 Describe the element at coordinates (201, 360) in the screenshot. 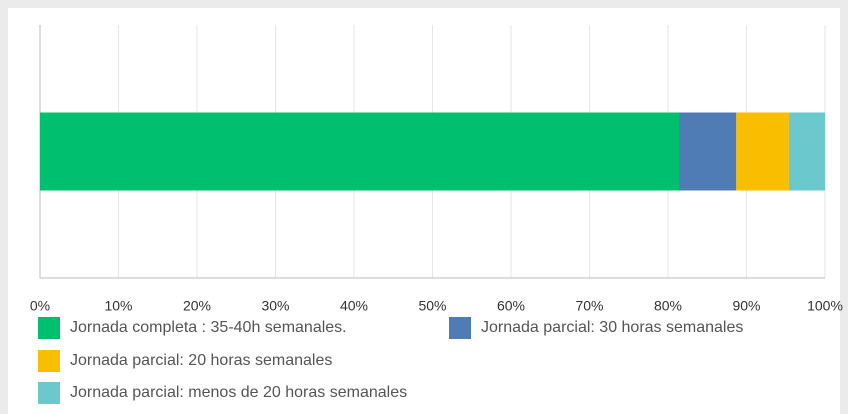

I see `legend-label: Jornada parcial: 20 horas semanales` at that location.